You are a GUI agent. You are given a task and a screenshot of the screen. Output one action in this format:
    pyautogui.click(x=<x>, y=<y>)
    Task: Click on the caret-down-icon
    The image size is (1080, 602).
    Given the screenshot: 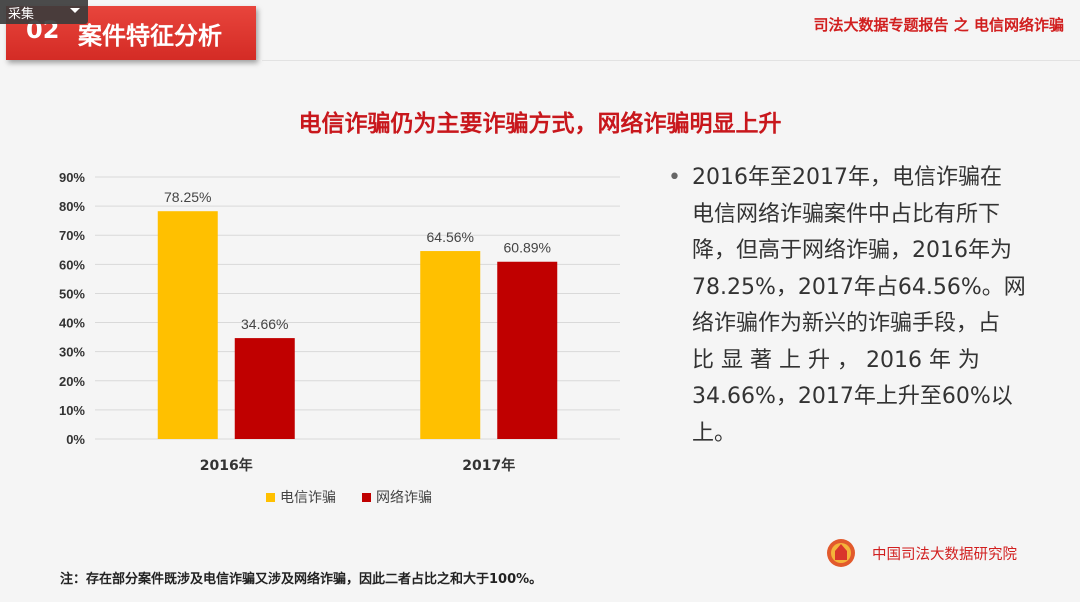 What is the action you would take?
    pyautogui.click(x=75, y=10)
    